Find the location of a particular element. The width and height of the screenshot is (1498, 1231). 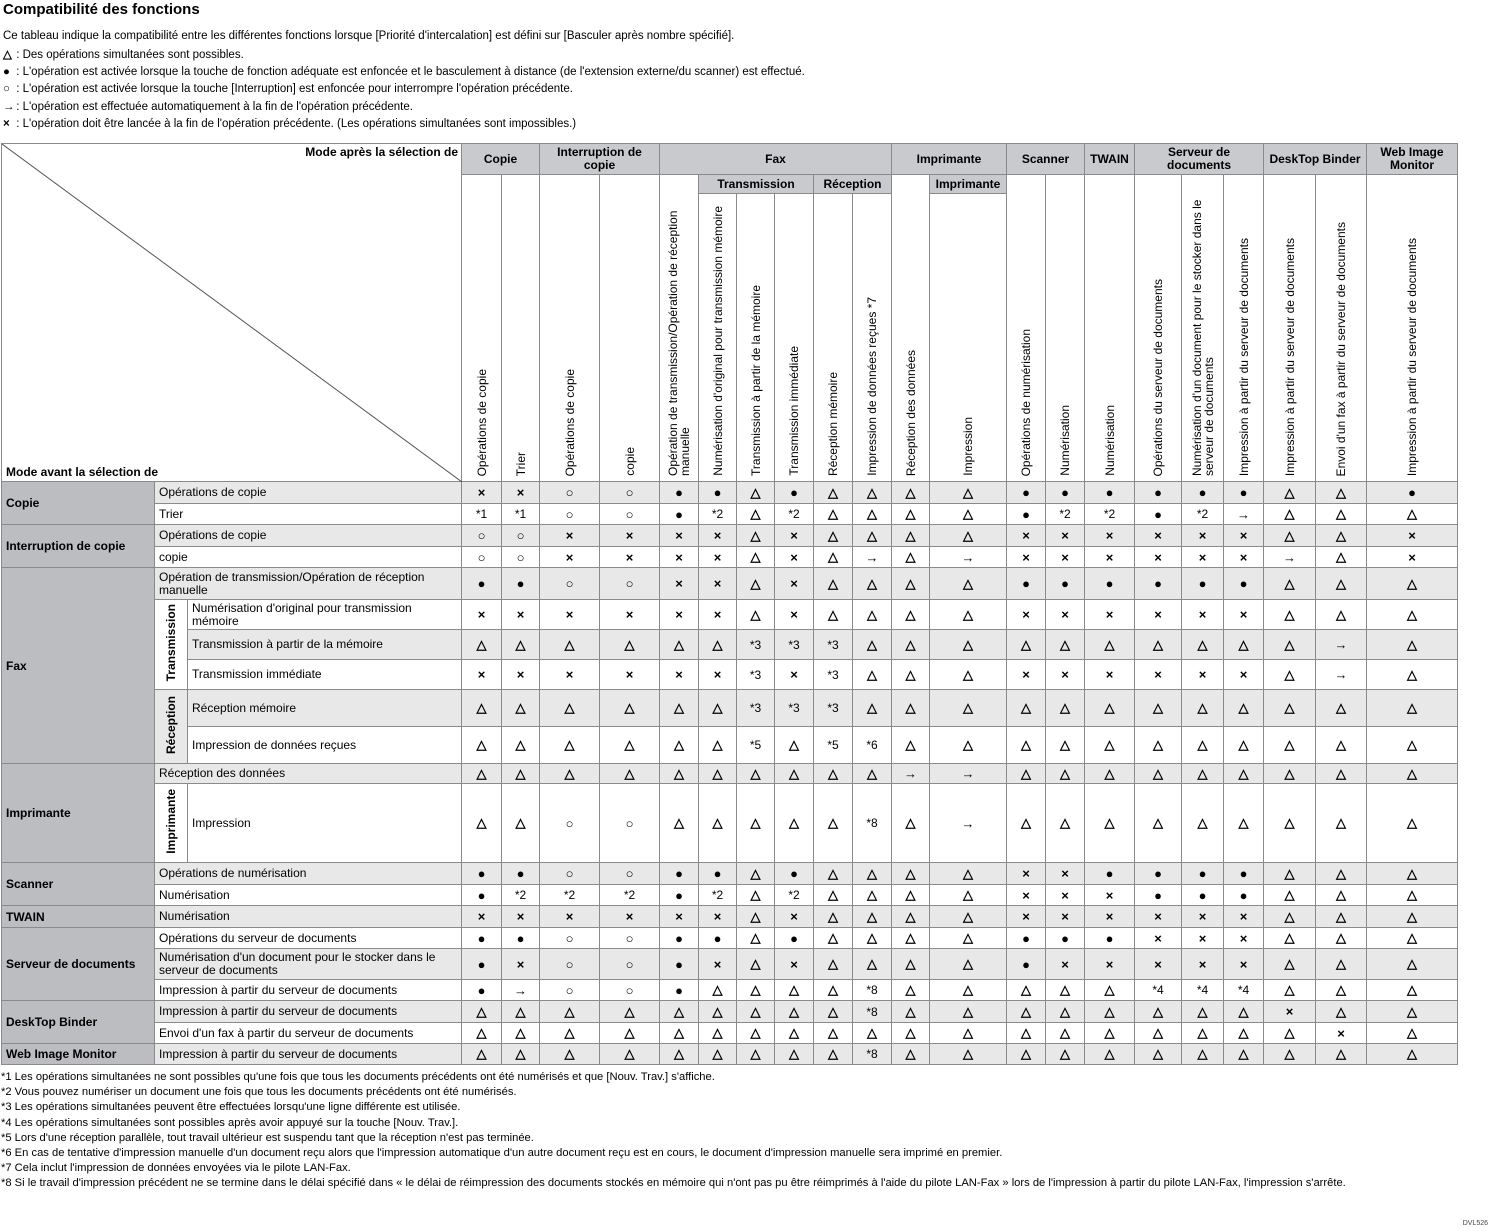

table-row: TWAIN Numérisation × × × × × × △ × △ △ △ △ × × × × × × △ △ △ is located at coordinates (729, 916).